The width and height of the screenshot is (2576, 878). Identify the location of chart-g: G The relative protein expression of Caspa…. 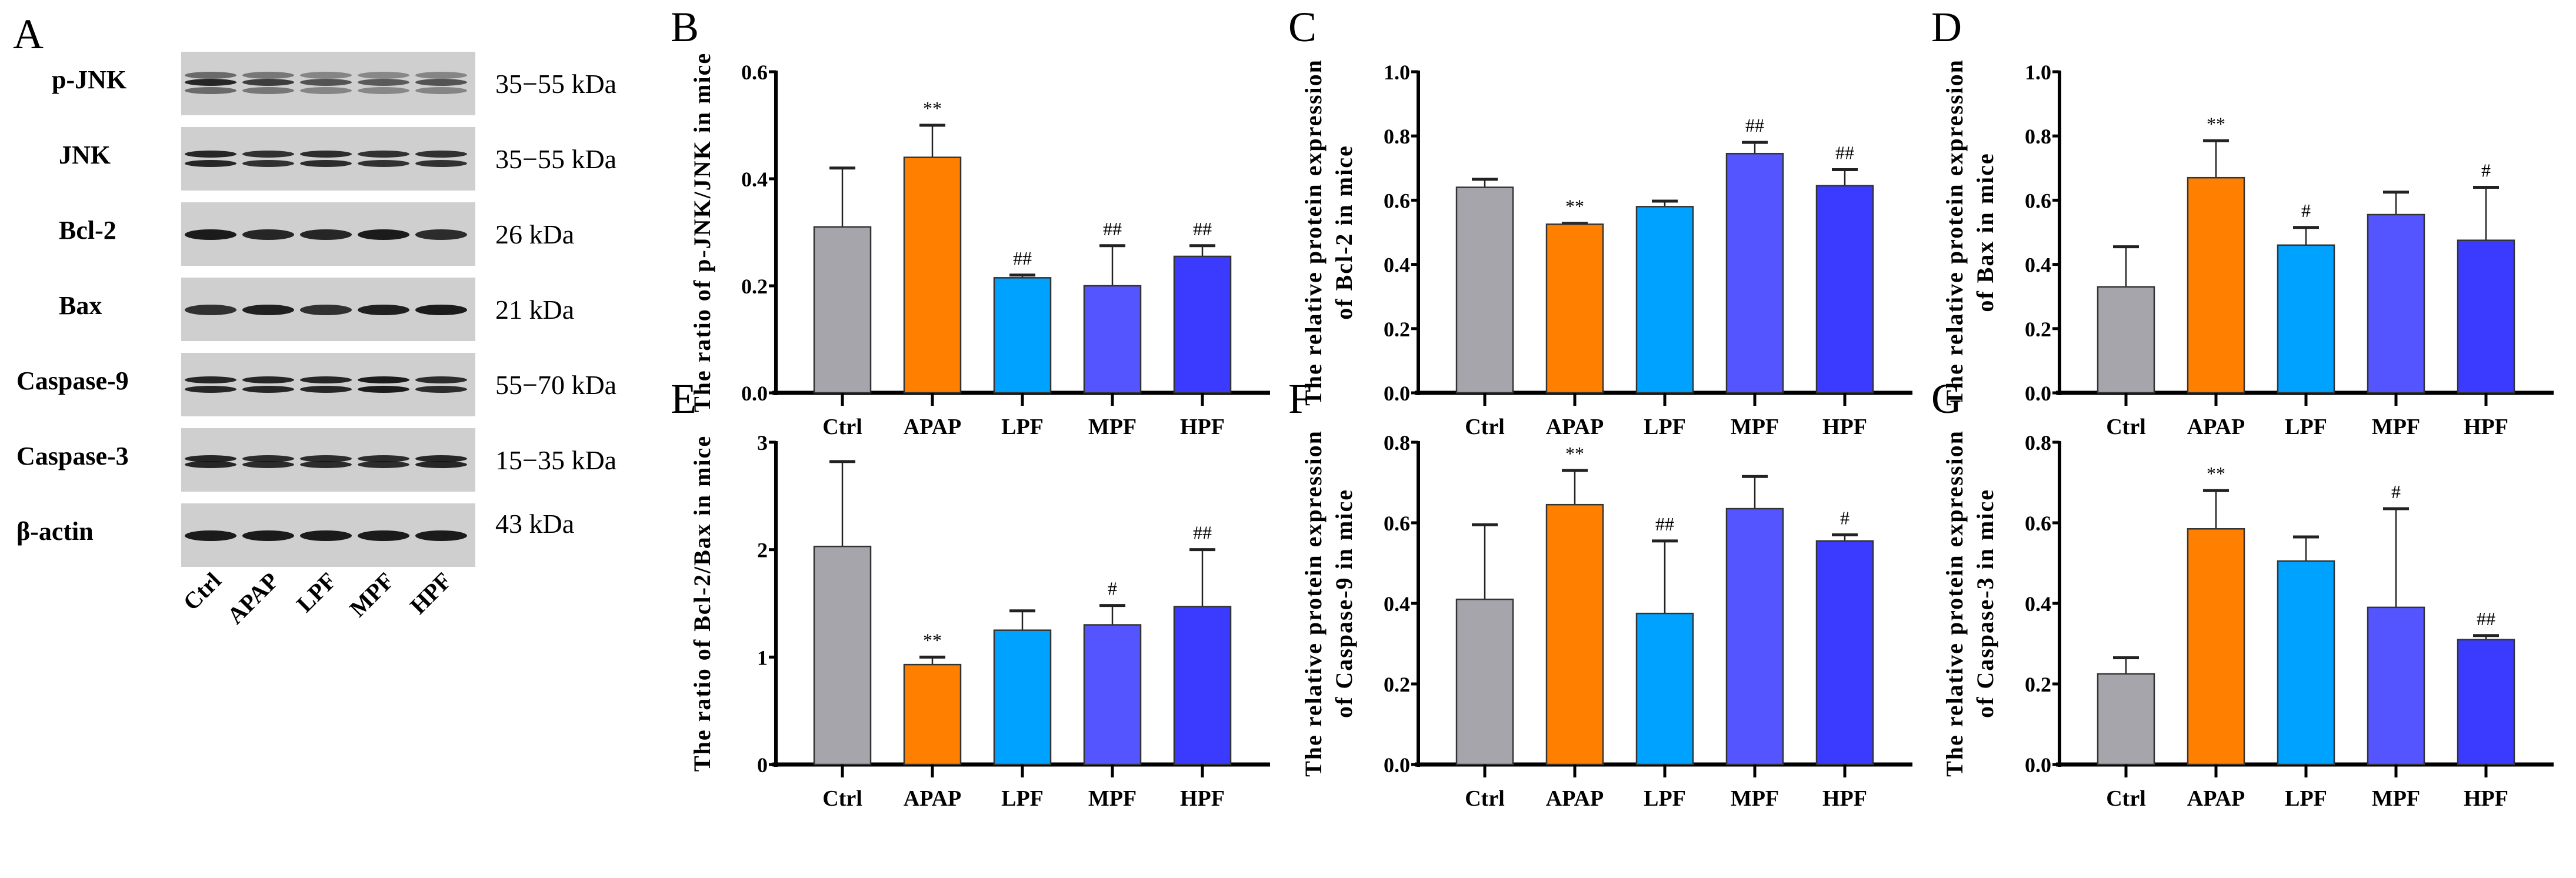
(2243, 593).